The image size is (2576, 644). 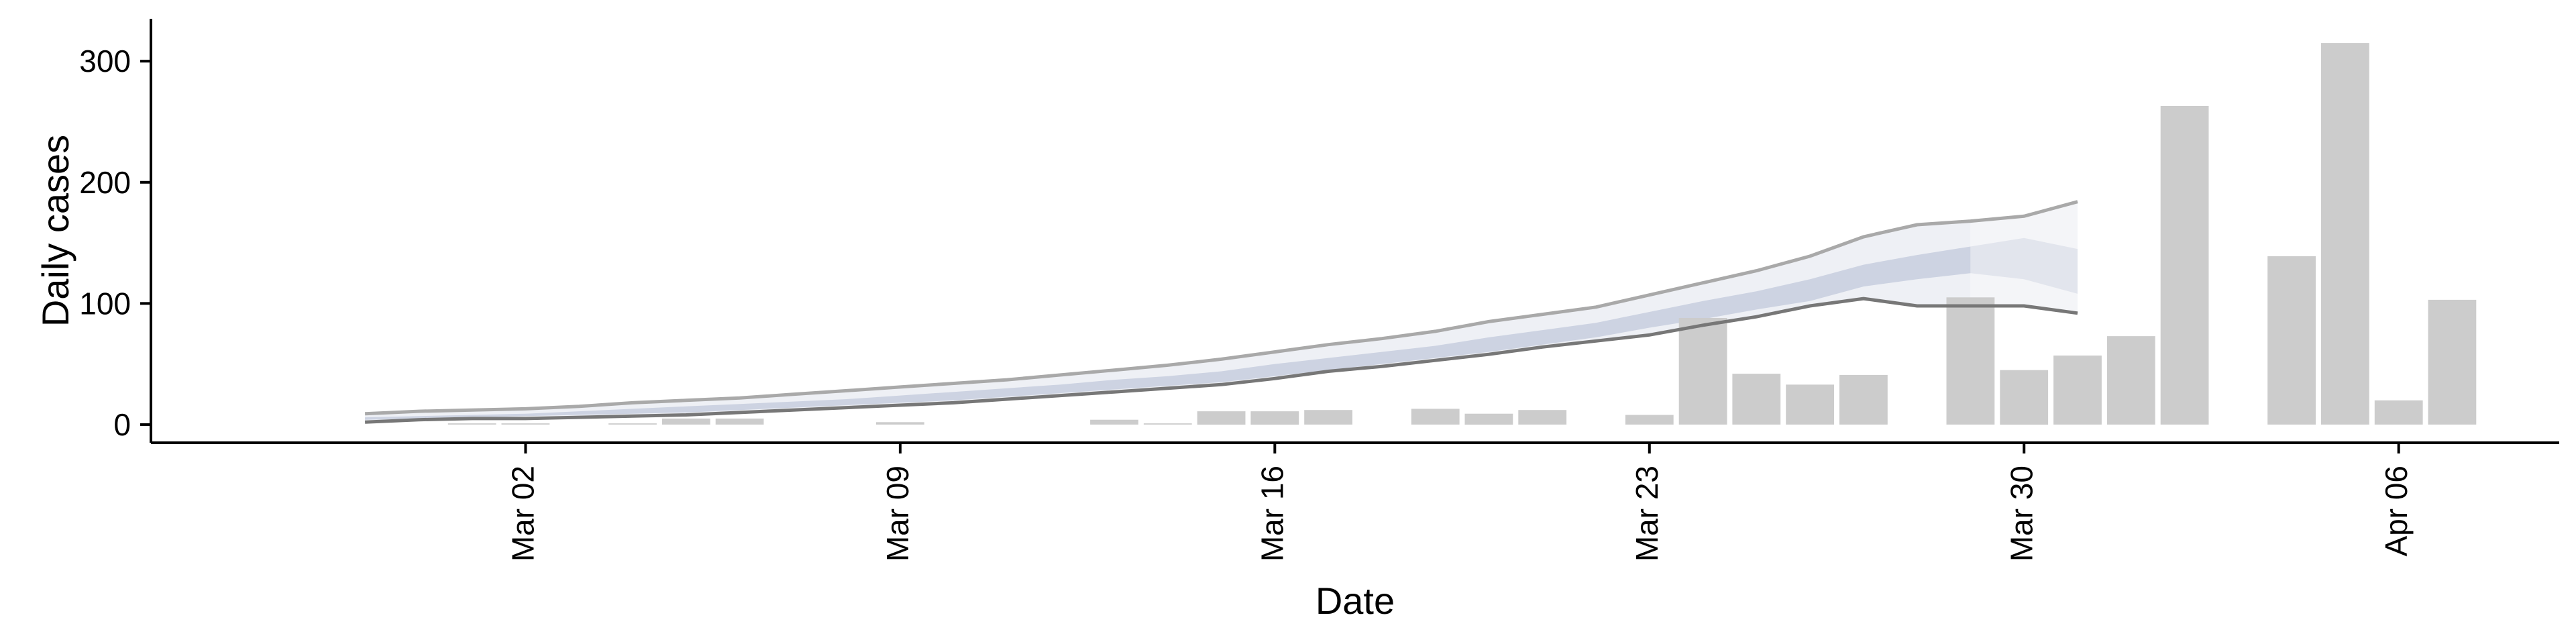 I want to click on x-tick-label-2020-03-30: Mar 30, so click(x=2021, y=513).